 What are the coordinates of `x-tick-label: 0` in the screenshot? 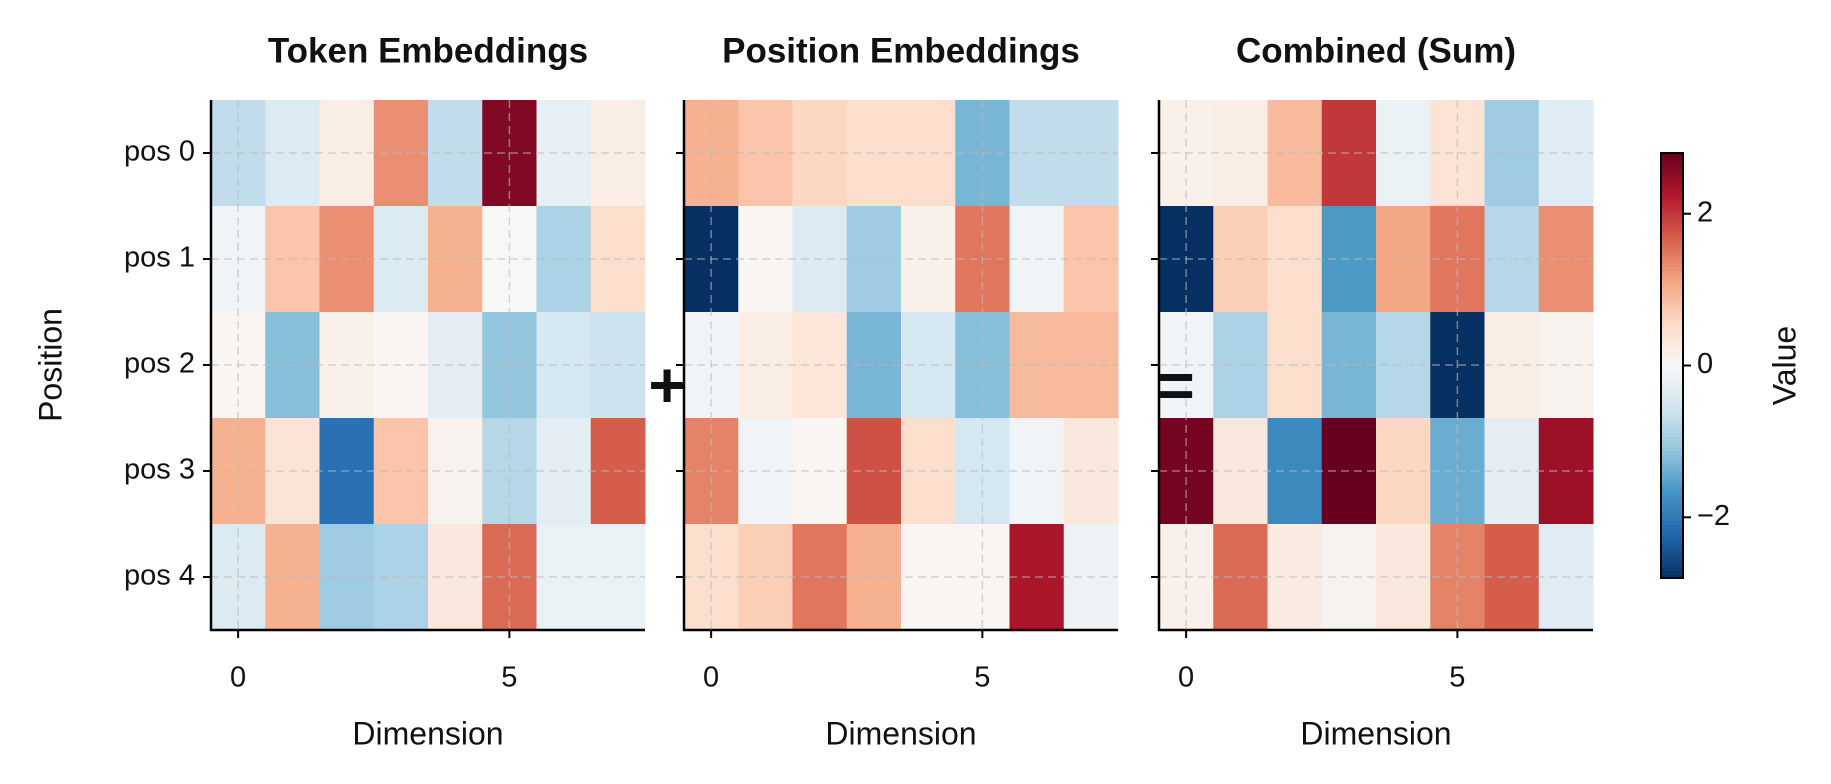 It's located at (1186, 678).